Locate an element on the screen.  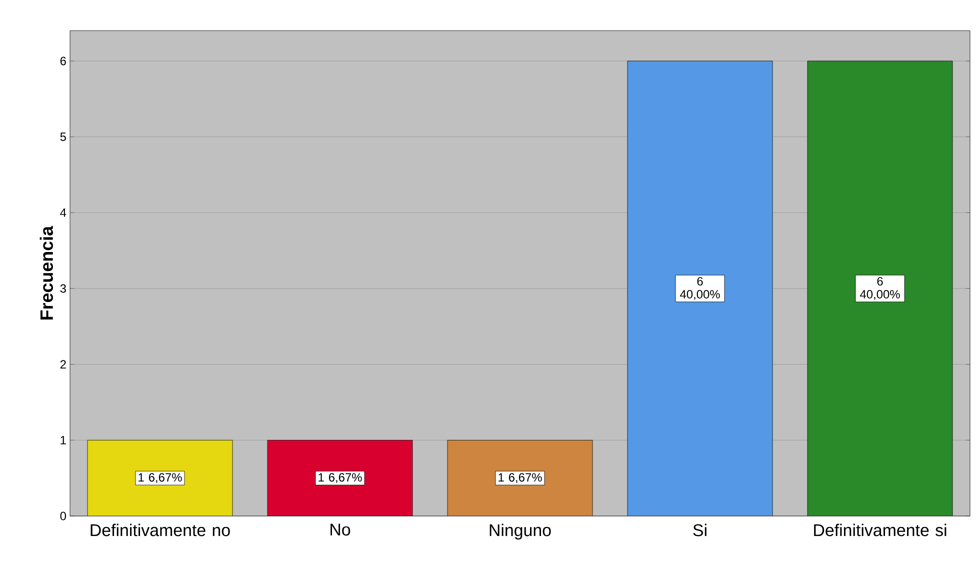
x-tick-label: Definitivamente si is located at coordinates (880, 530).